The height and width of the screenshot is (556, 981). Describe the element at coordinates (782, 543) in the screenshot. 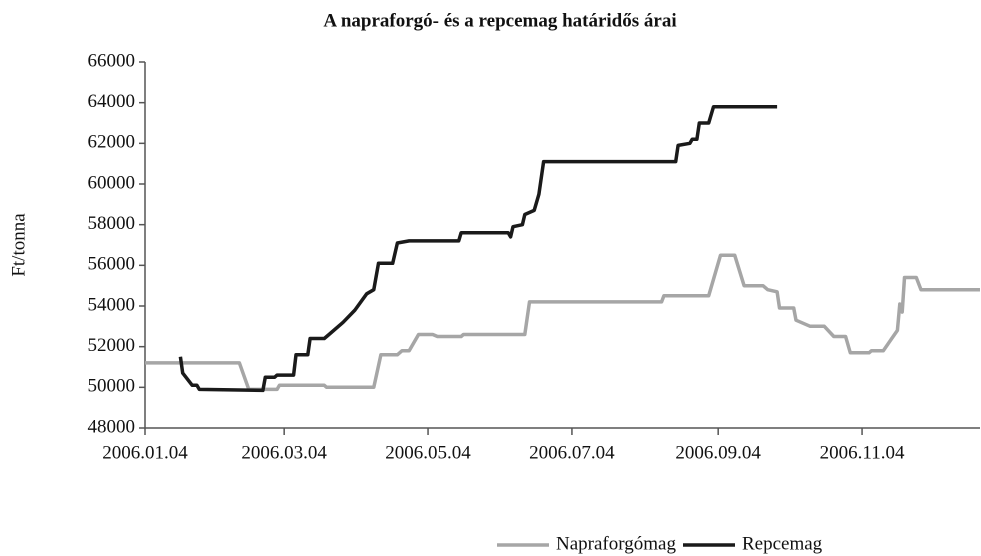

I see `legend-label: Repcemag` at that location.